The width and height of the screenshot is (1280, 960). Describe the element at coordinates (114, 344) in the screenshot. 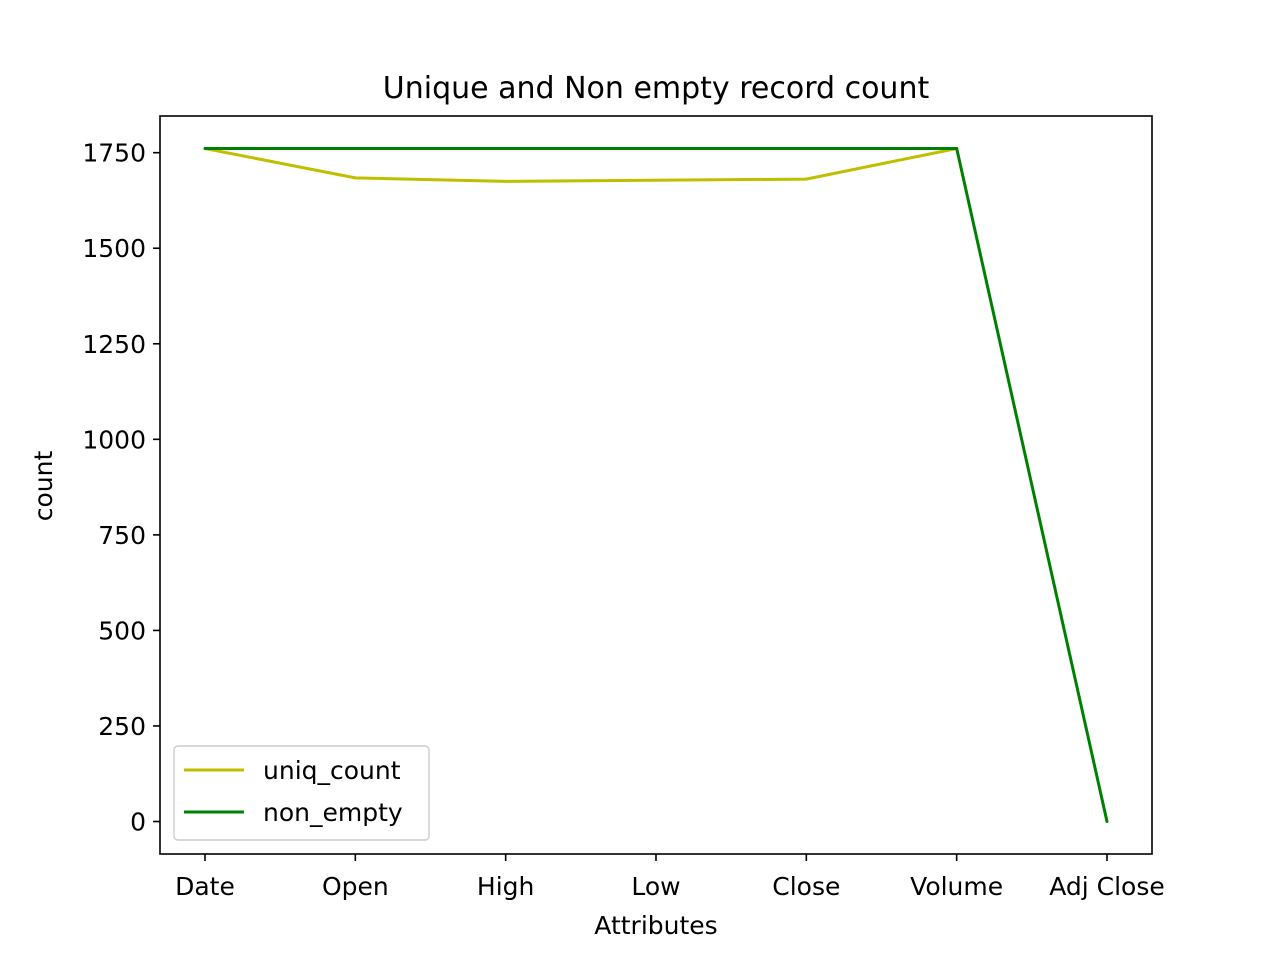

I see `y-tick-label-1250: 1250` at that location.